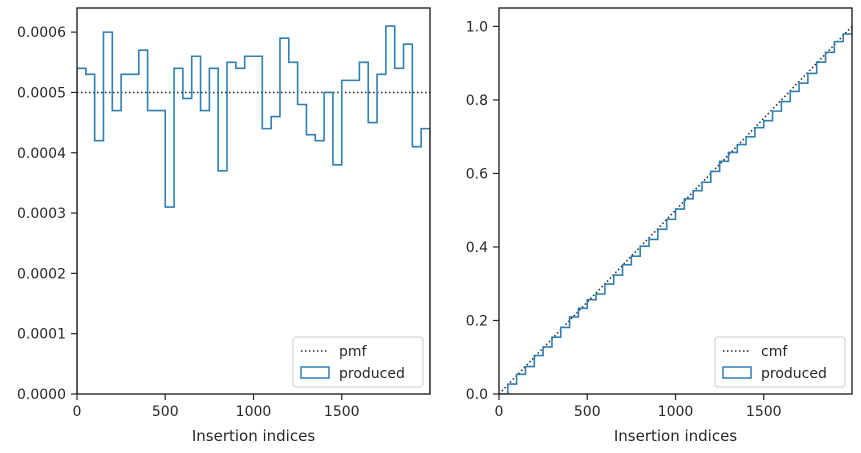 Image resolution: width=861 pixels, height=453 pixels. I want to click on legend-label-pmf: pmf, so click(353, 352).